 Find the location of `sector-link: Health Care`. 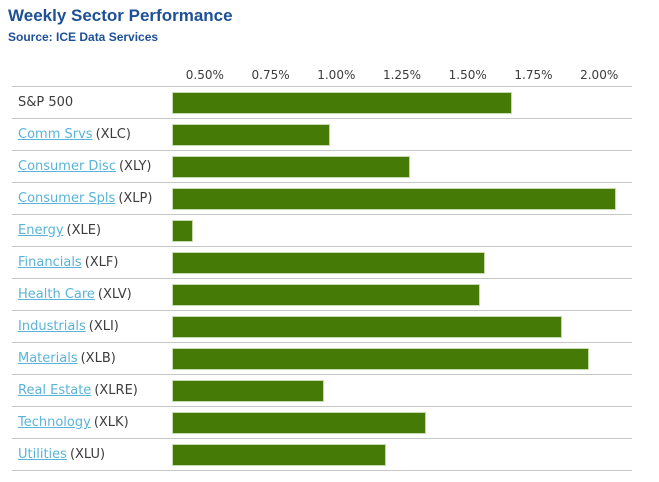

sector-link: Health Care is located at coordinates (56, 294).